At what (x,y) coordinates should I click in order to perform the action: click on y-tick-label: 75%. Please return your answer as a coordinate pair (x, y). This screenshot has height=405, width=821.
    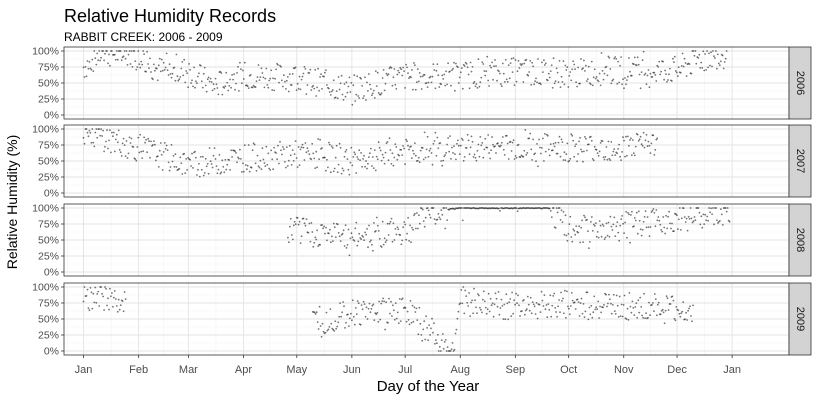
    Looking at the image, I should click on (48, 304).